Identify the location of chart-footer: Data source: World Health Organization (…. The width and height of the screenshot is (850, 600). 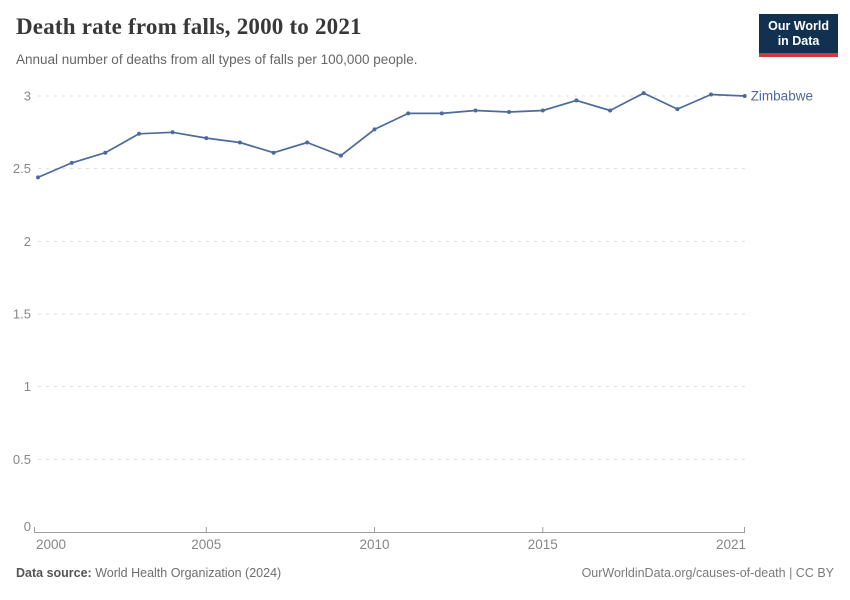
(425, 573).